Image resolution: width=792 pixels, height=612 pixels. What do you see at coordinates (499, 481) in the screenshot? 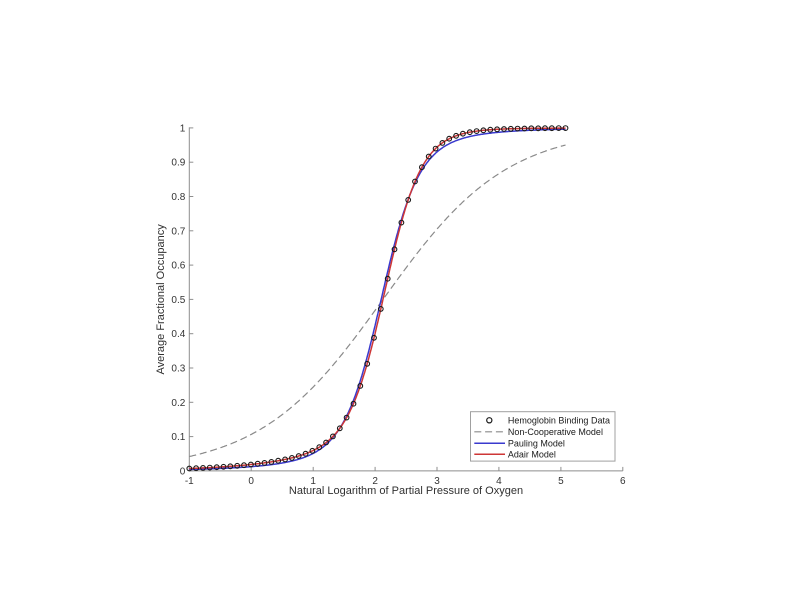
I see `svg-text: 4` at bounding box center [499, 481].